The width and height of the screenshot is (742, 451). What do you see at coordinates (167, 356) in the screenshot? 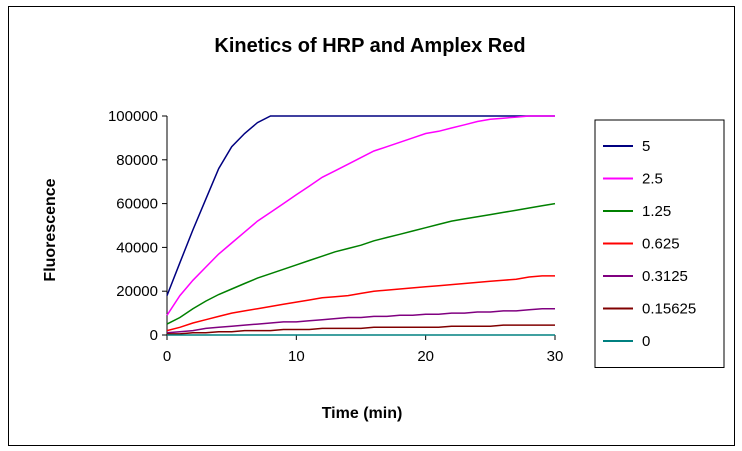
I see `x-tick-label: 0` at bounding box center [167, 356].